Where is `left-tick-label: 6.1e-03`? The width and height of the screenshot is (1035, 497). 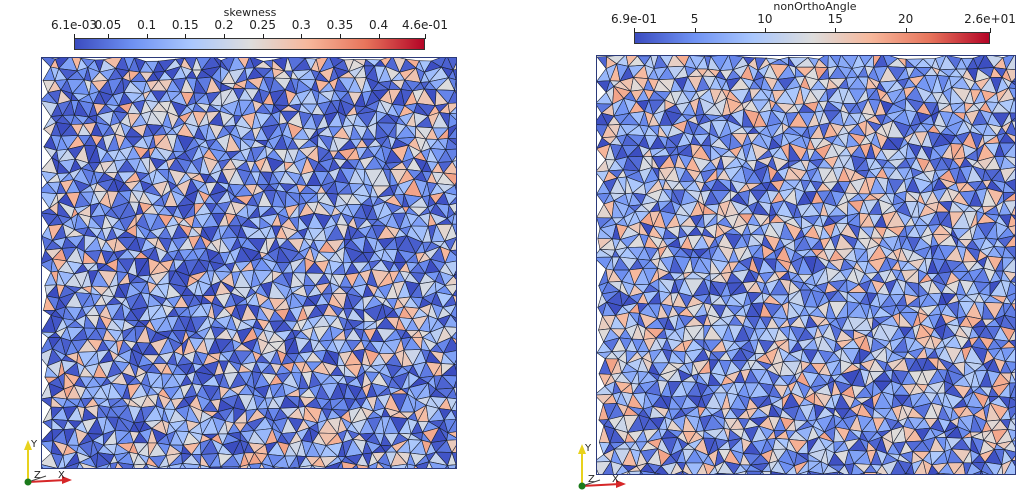 left-tick-label: 6.1e-03 is located at coordinates (74, 25).